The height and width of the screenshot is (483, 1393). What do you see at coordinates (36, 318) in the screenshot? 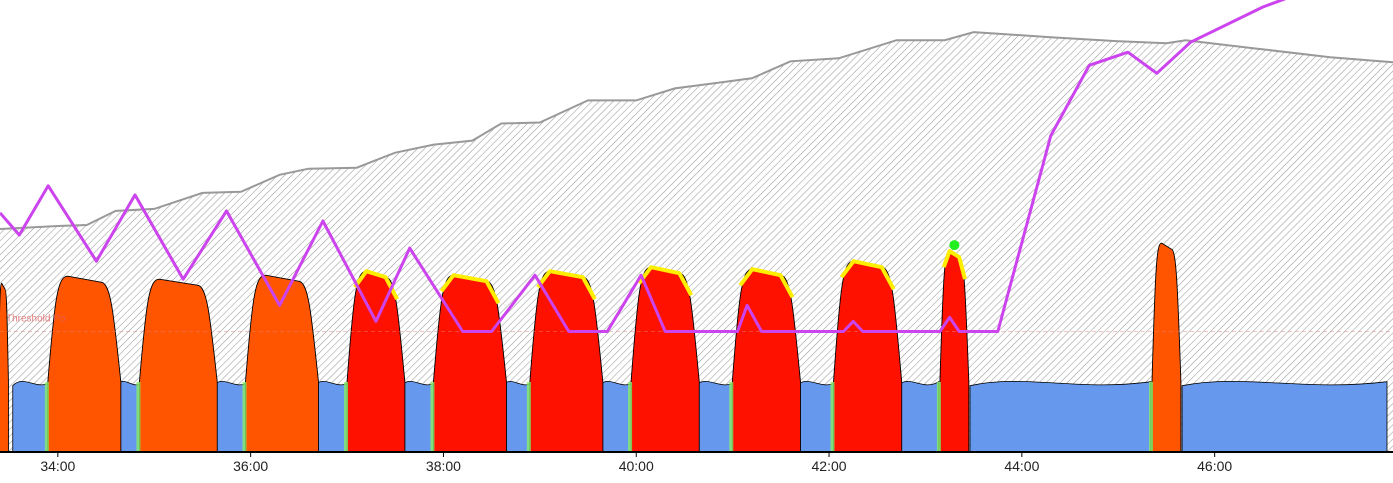
I see `threshold-label: Threshold Po` at bounding box center [36, 318].